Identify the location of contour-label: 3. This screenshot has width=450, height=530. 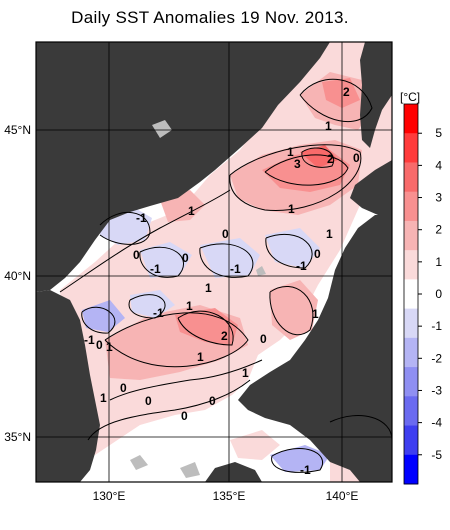
(297, 164).